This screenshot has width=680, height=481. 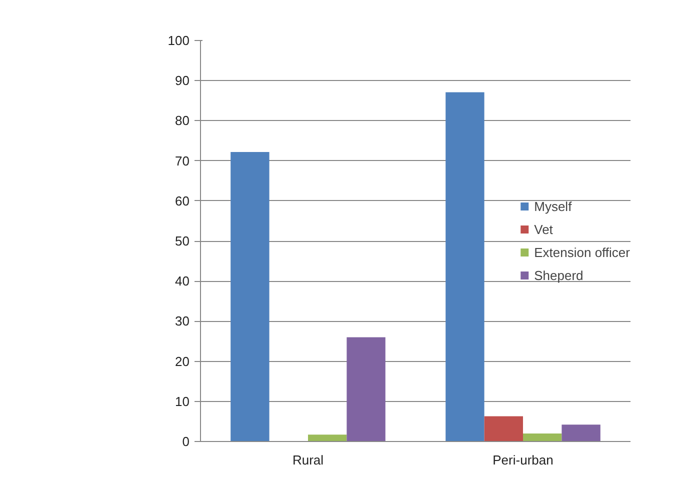 I want to click on y-tick-label: 0, so click(x=186, y=441).